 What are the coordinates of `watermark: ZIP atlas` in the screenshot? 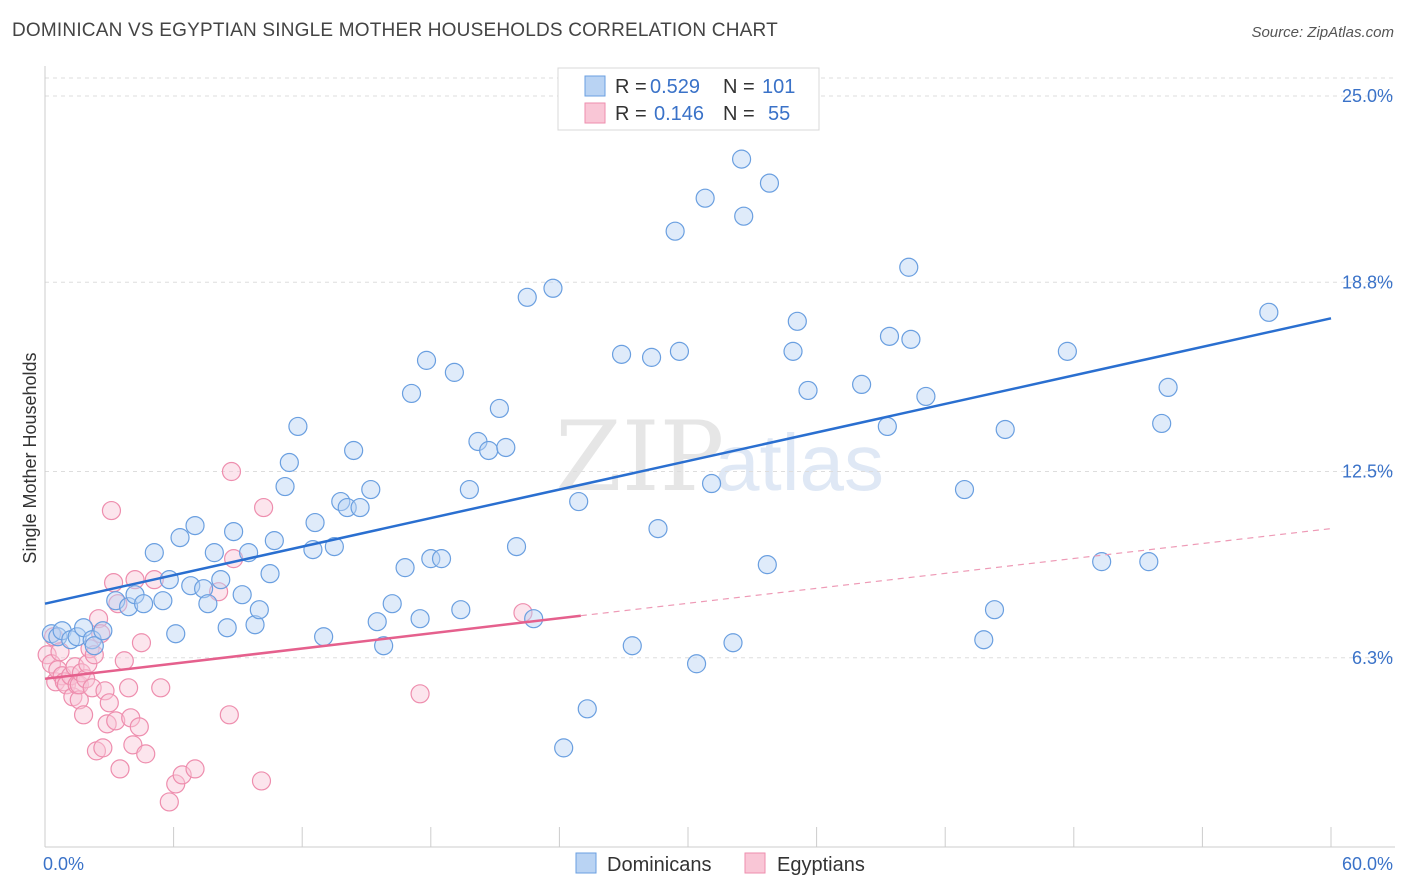 It's located at (719, 457).